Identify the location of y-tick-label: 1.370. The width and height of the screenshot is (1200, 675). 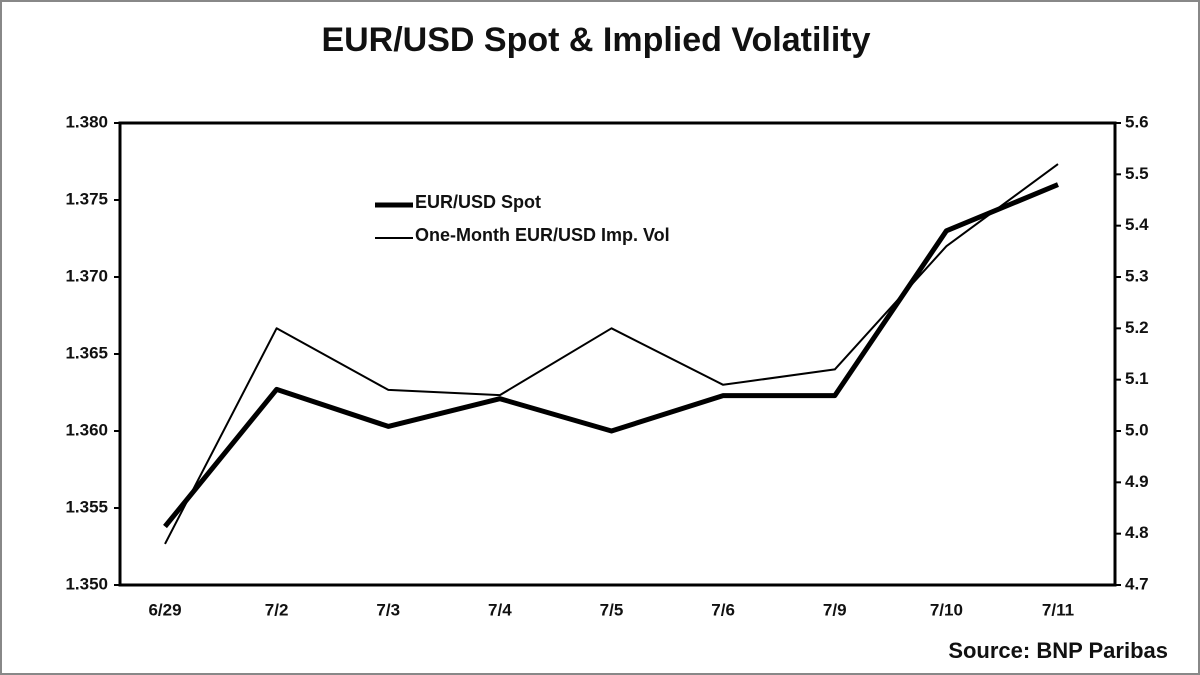
(86, 275).